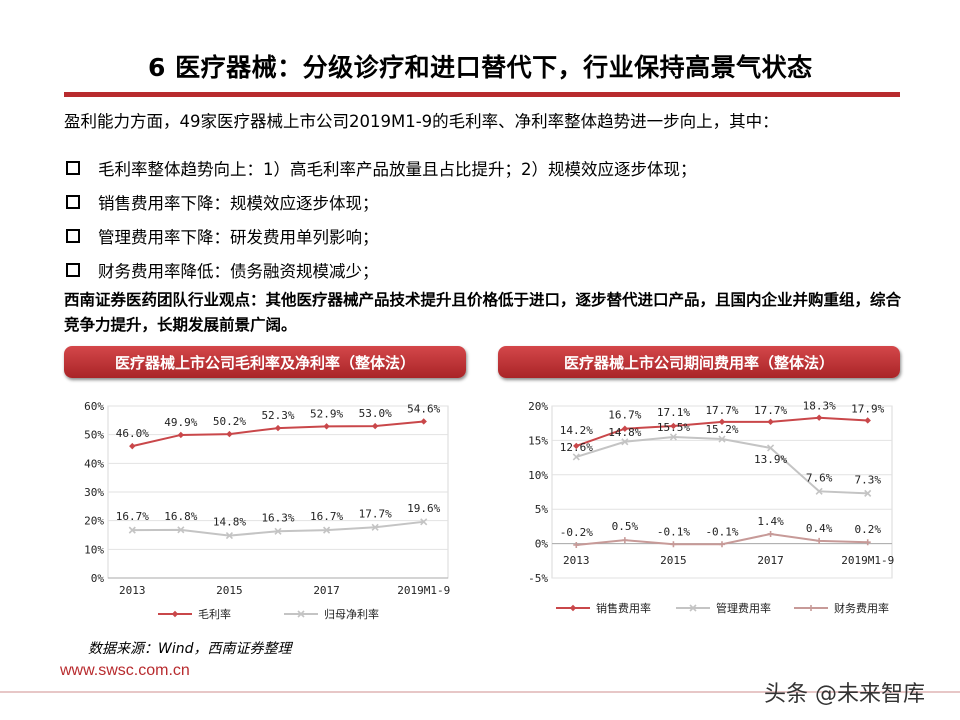 The image size is (960, 720). What do you see at coordinates (380, 173) in the screenshot?
I see `bullet-item: 毛利率整体趋势向上：1）高毛利率产品放量且占比提升；2）规模效应逐步体现；` at bounding box center [380, 173].